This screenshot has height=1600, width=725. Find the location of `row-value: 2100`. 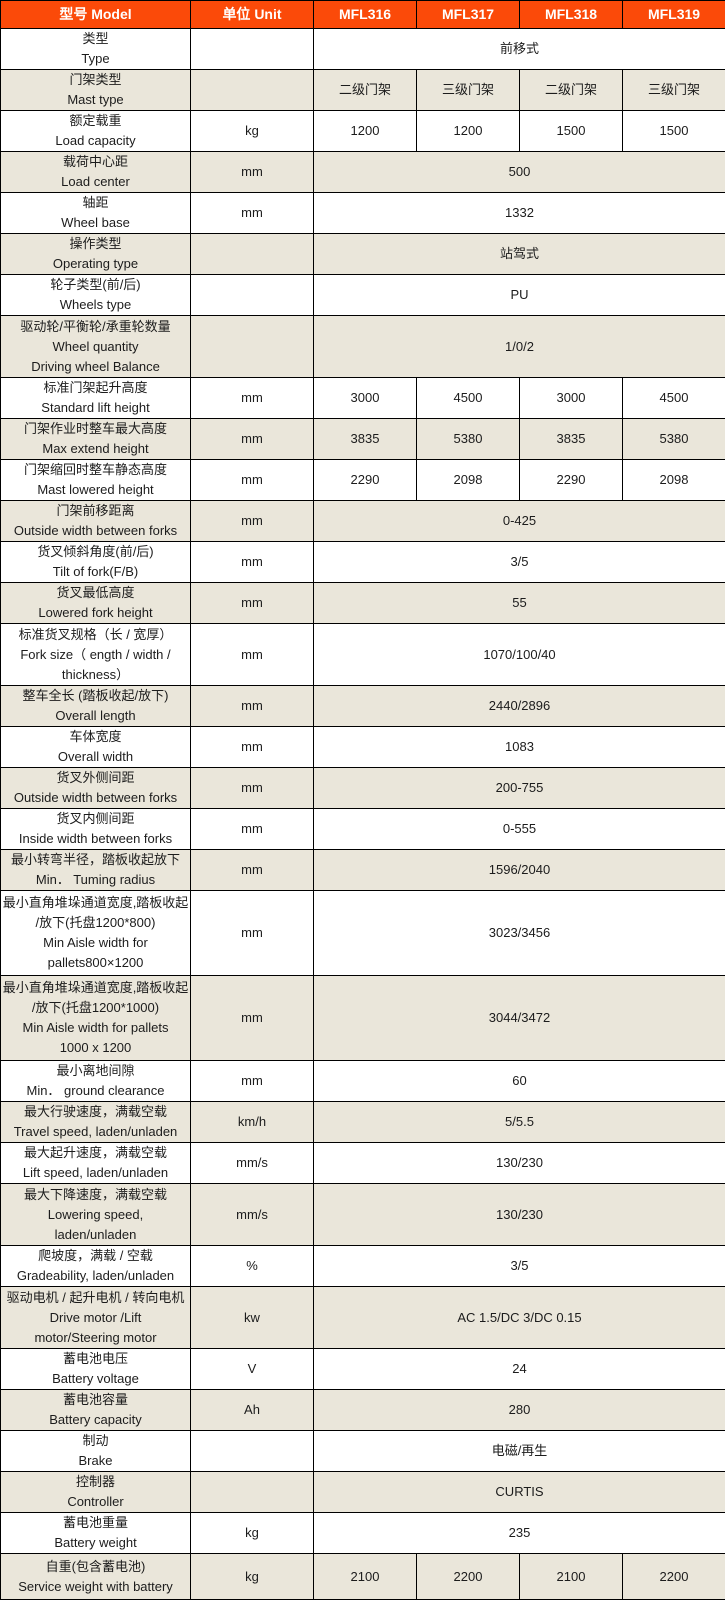

row-value: 2100 is located at coordinates (571, 1577).